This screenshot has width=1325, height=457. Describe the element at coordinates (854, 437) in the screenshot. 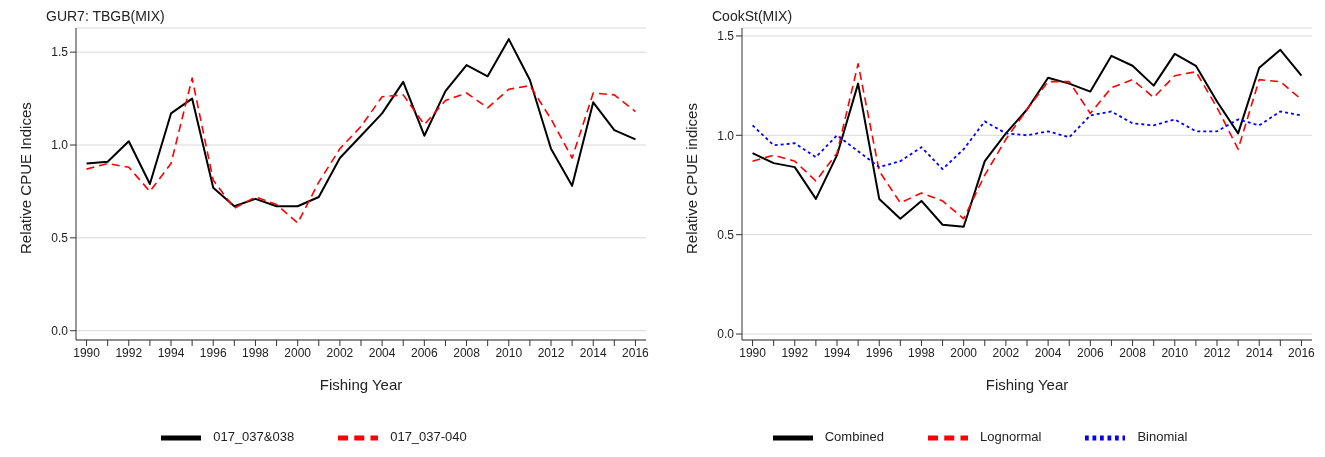

I see `legend-label: Combined` at that location.